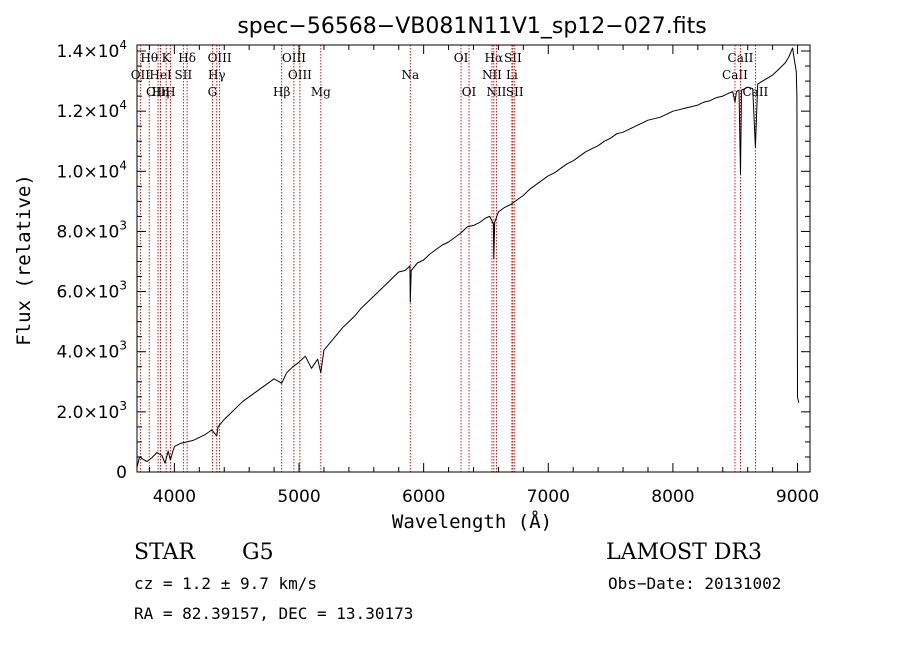  I want to click on y-tick-label-3: 6.0×10³, so click(91, 291).